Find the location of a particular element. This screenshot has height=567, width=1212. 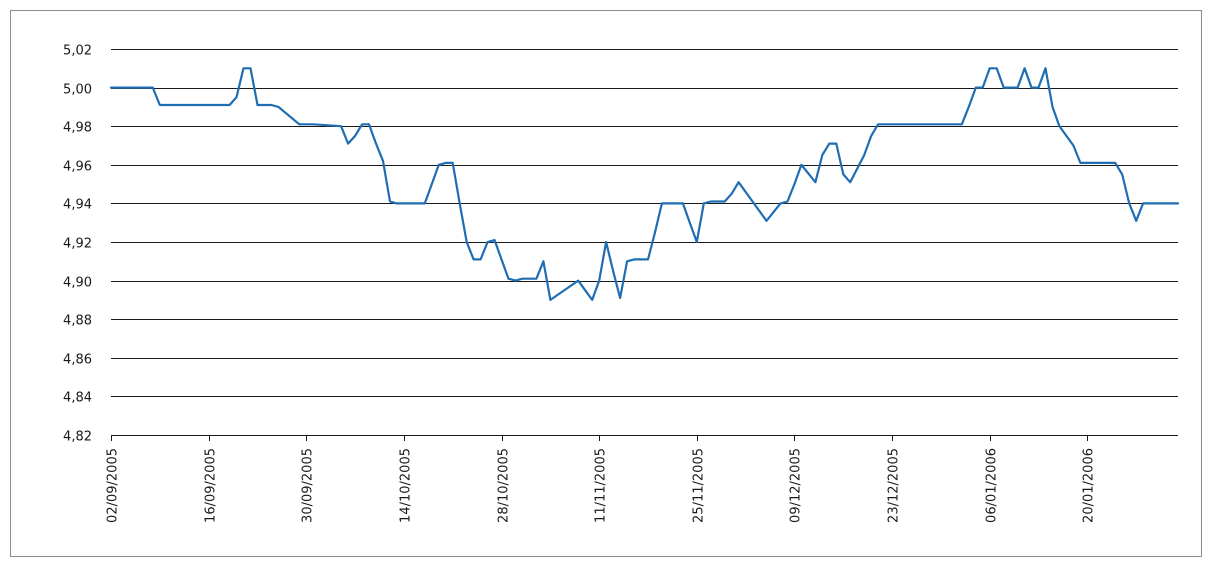

y-tick-label: 4,94 is located at coordinates (77, 205).